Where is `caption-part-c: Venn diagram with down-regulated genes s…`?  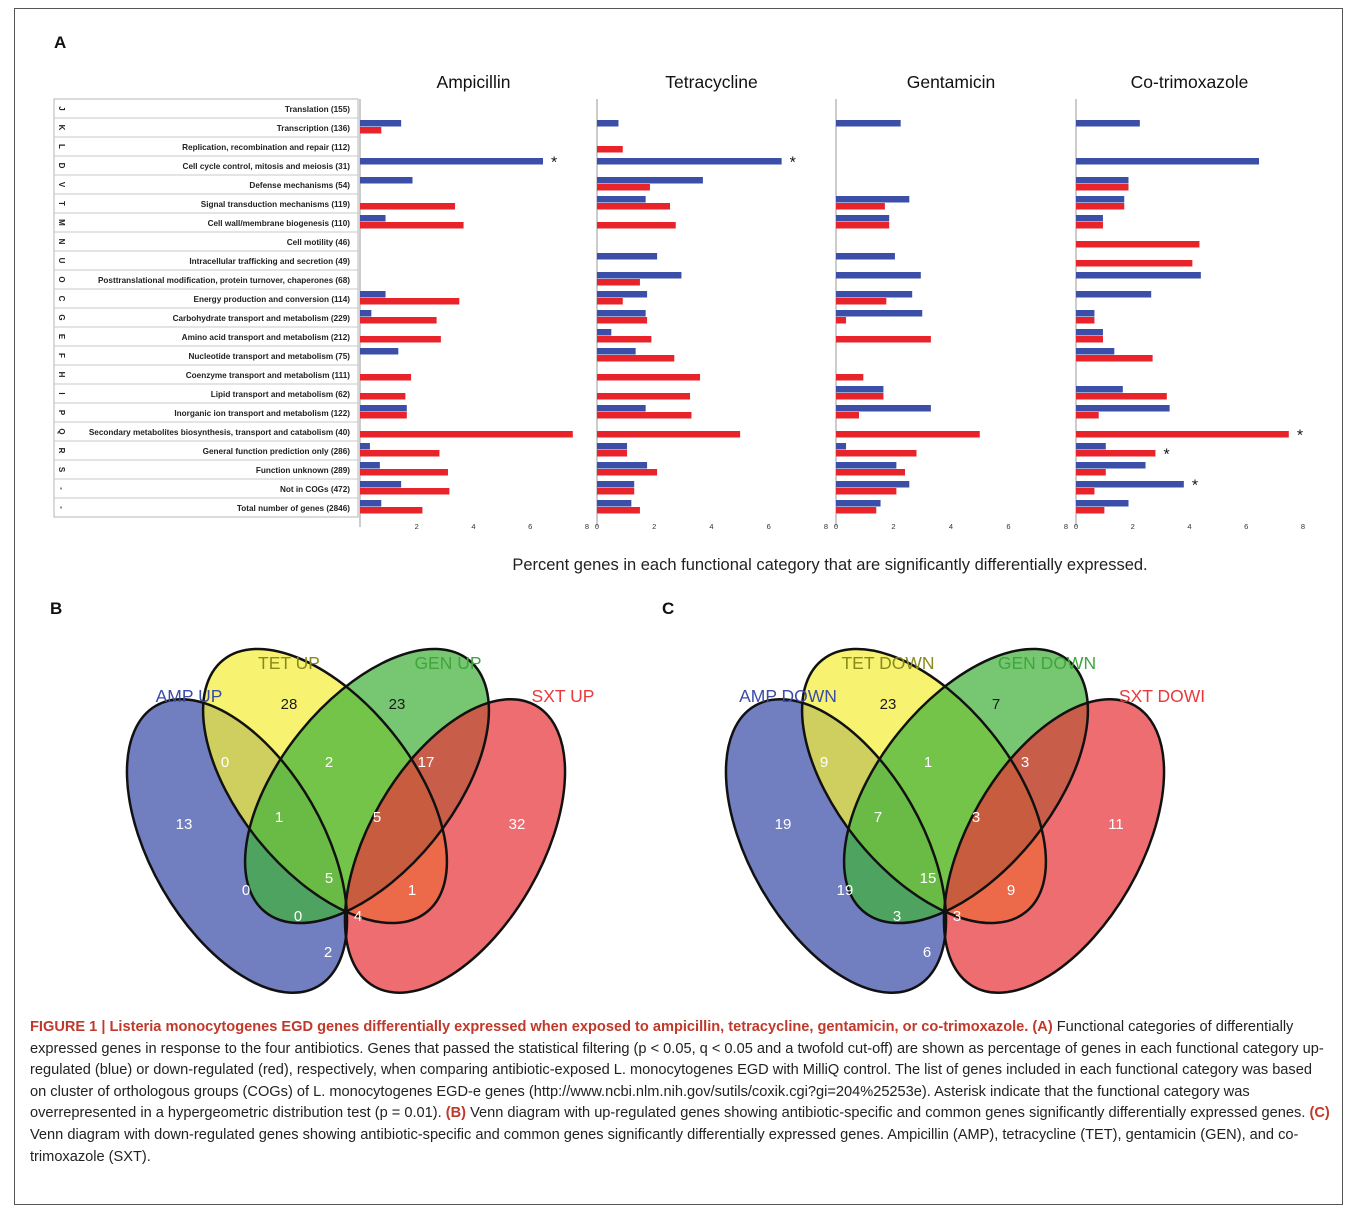 caption-part-c: Venn diagram with down-regulated genes s… is located at coordinates (664, 1145).